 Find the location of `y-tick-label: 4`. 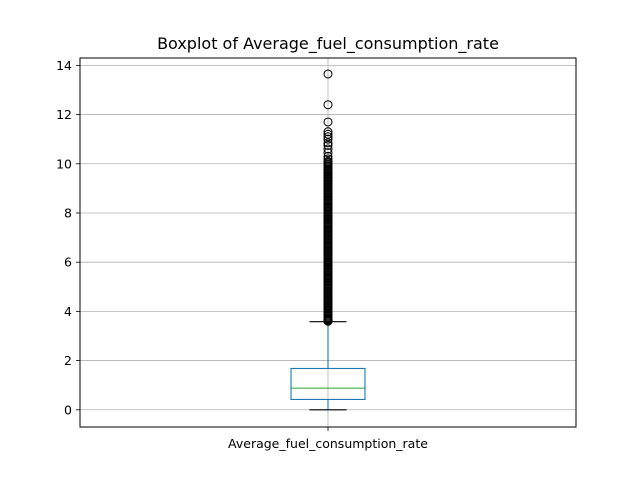

y-tick-label: 4 is located at coordinates (68, 311).